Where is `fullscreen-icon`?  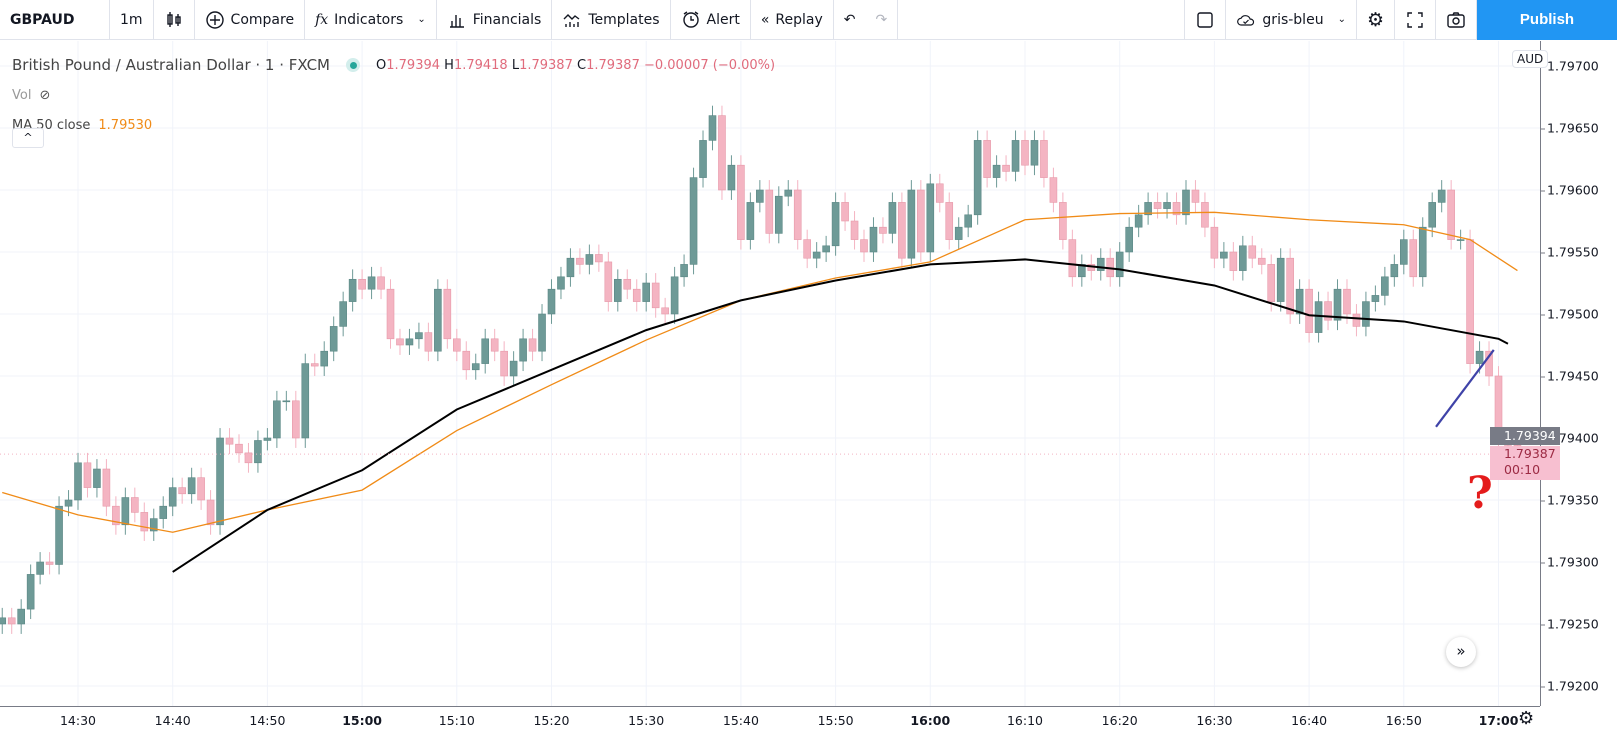 fullscreen-icon is located at coordinates (1415, 19).